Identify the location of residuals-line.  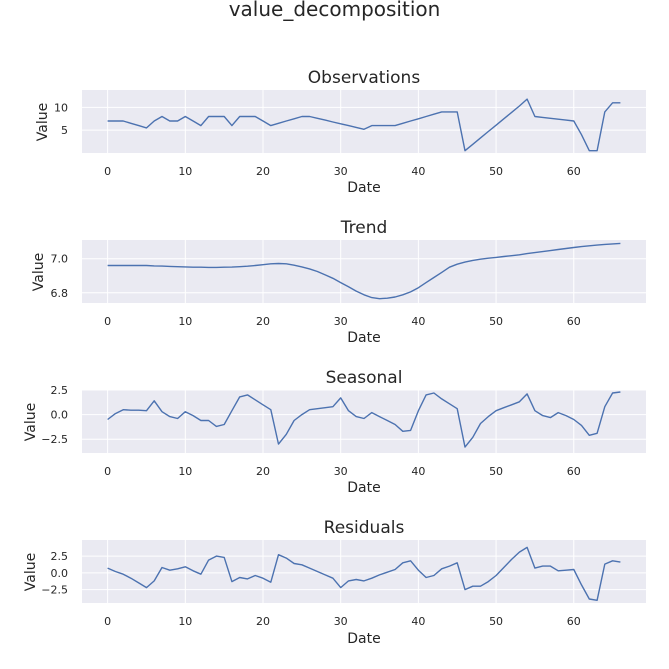
(364, 573).